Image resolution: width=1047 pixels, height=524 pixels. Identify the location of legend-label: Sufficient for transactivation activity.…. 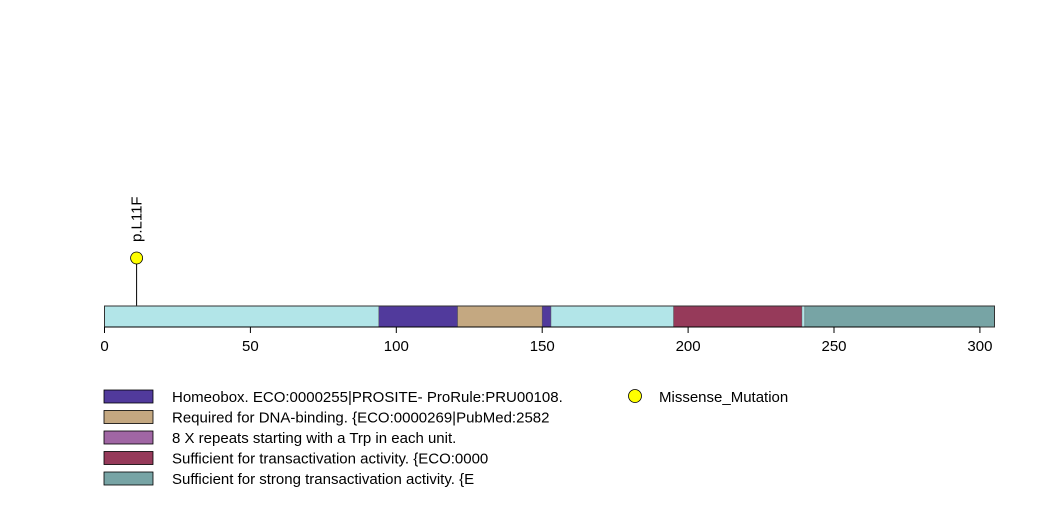
(330, 459).